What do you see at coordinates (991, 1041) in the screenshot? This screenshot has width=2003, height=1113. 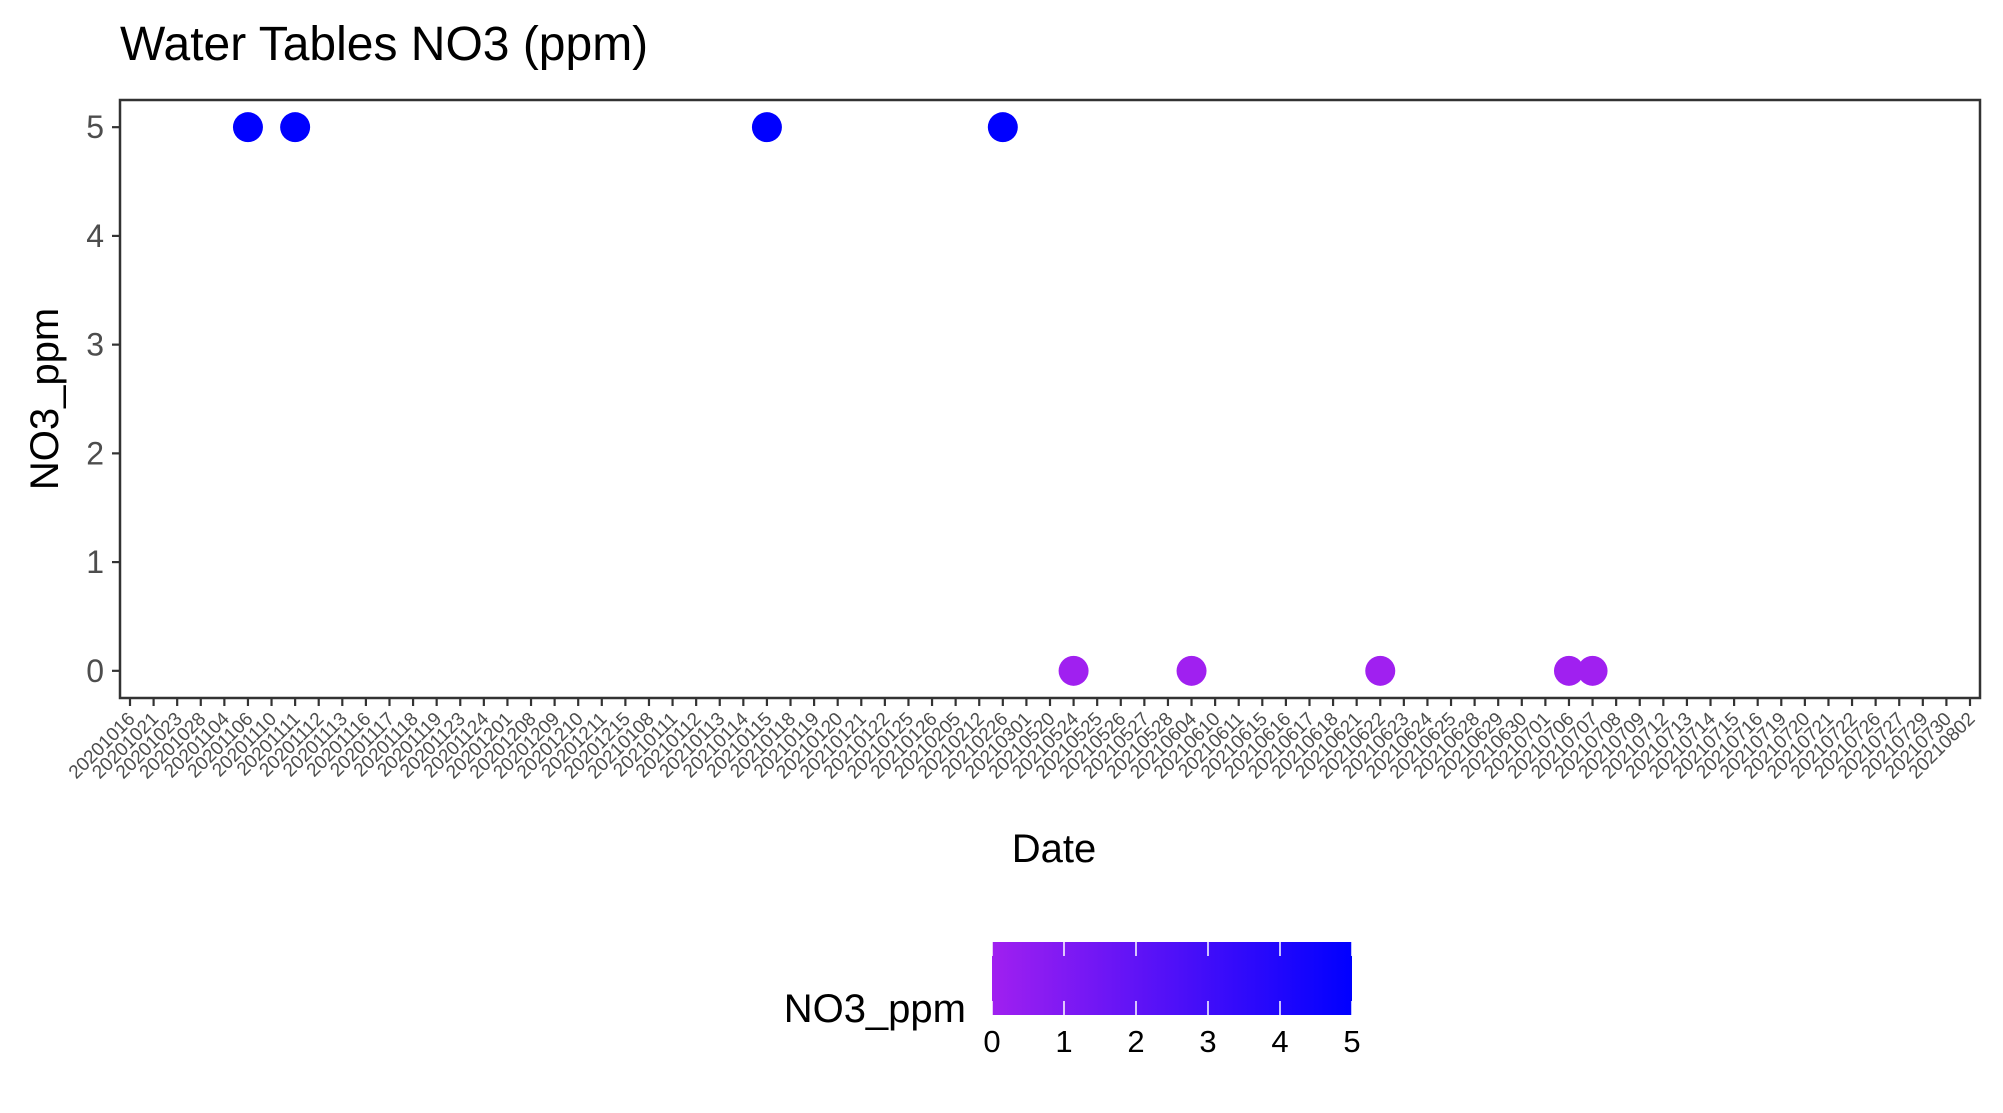 I see `colorbar-tick-label: 0` at bounding box center [991, 1041].